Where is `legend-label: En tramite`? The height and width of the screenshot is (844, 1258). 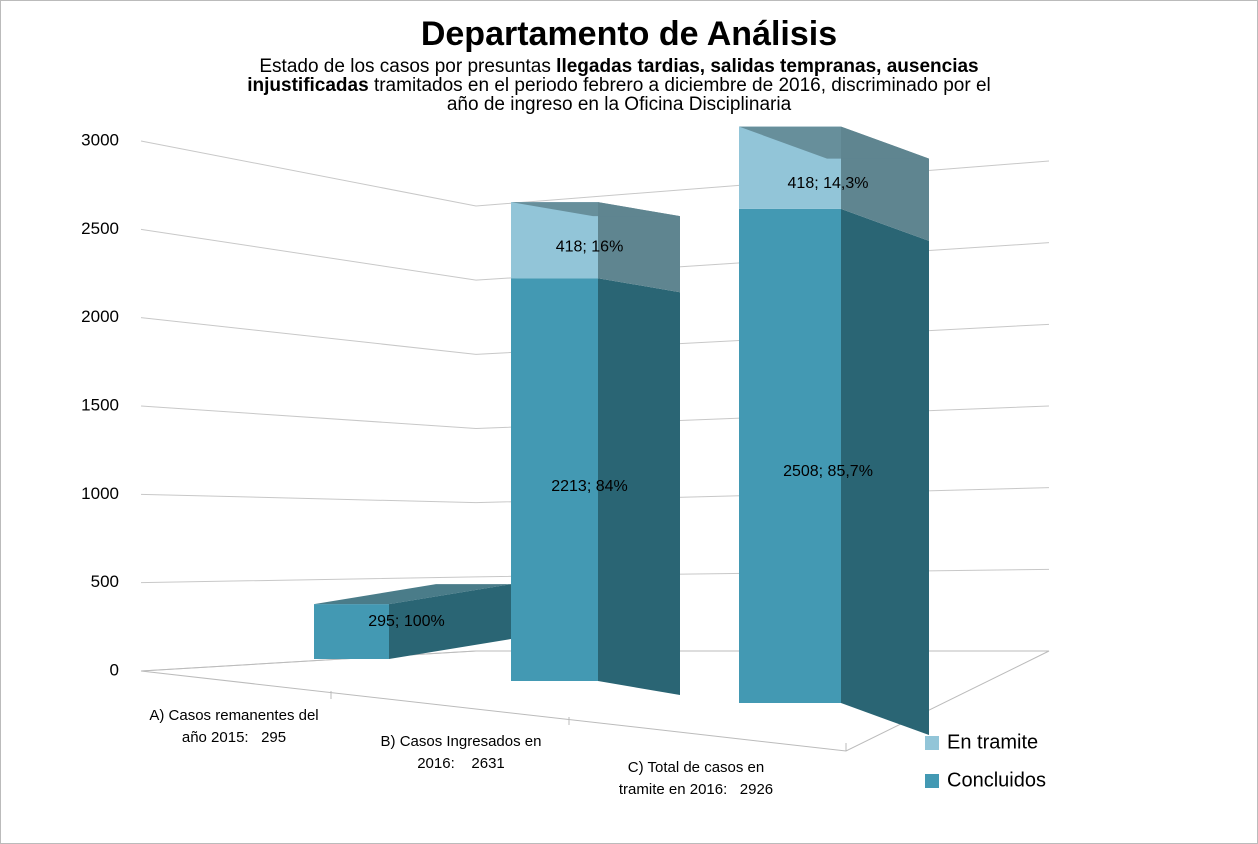
legend-label: En tramite is located at coordinates (992, 742).